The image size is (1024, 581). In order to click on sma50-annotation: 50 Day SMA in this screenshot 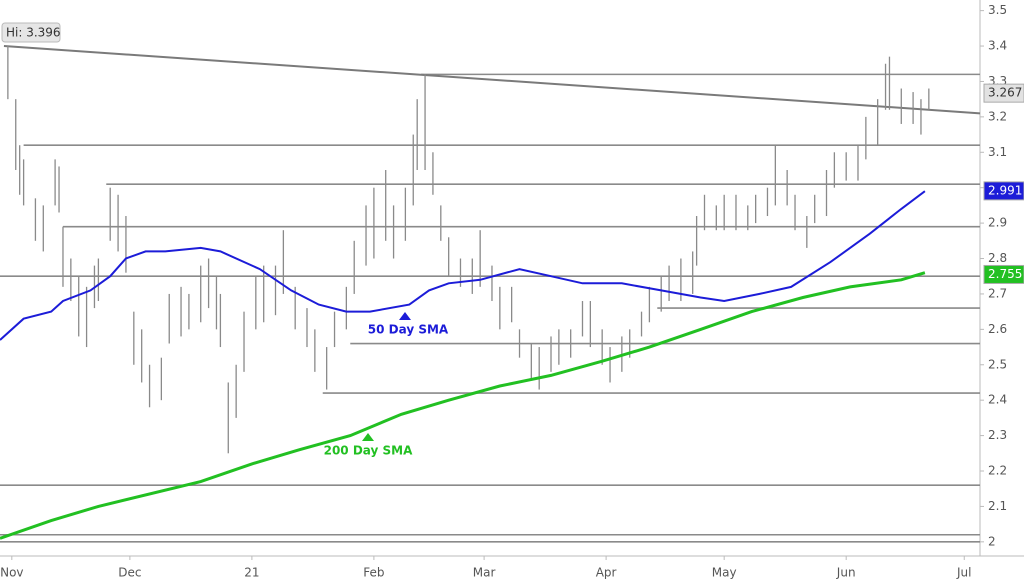, I will do `click(408, 330)`.